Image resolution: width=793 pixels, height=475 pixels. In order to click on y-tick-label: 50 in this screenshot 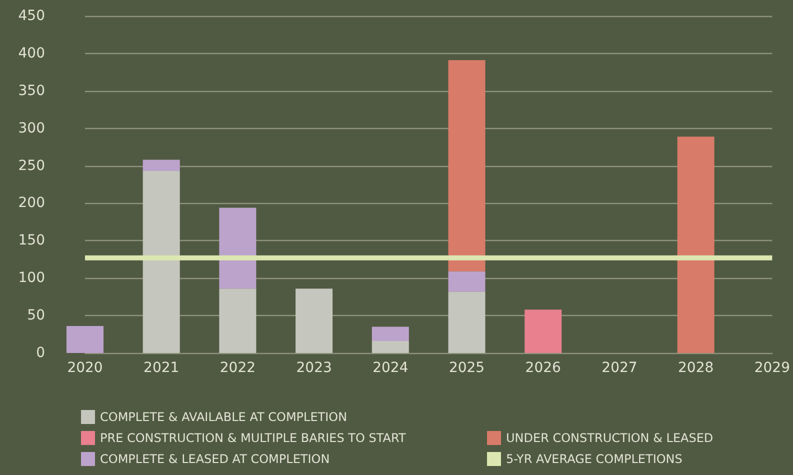, I will do `click(36, 316)`.